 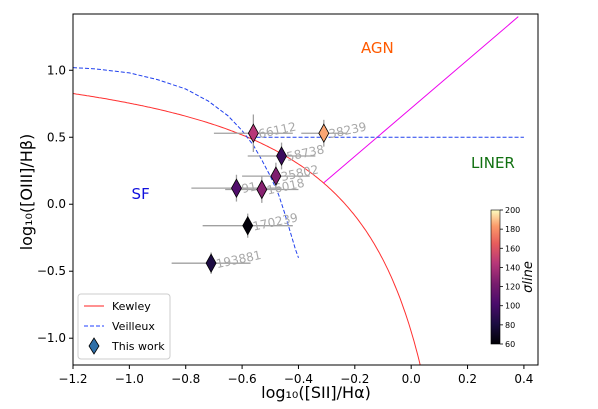 I want to click on y-axis-ticks: −1.0 −0.5 0.0 0.5 1.0, so click(x=55, y=204).